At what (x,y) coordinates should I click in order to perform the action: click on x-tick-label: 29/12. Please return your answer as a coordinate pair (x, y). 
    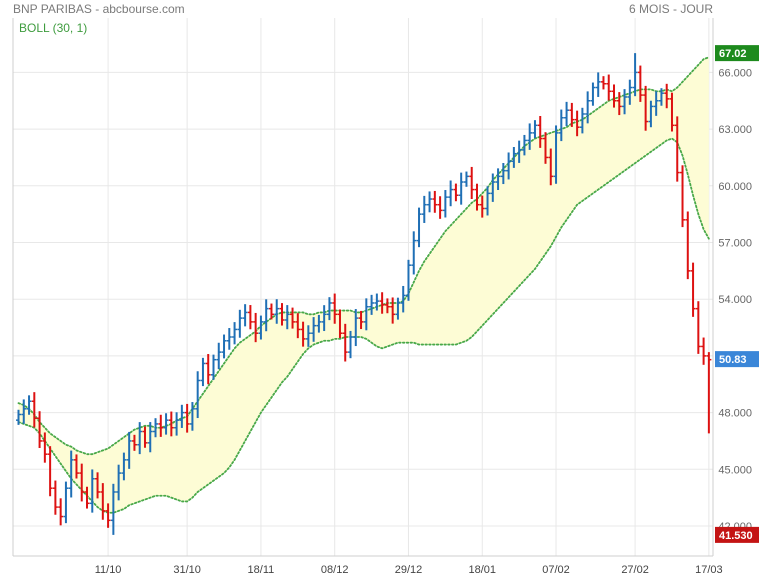
    Looking at the image, I should click on (409, 570).